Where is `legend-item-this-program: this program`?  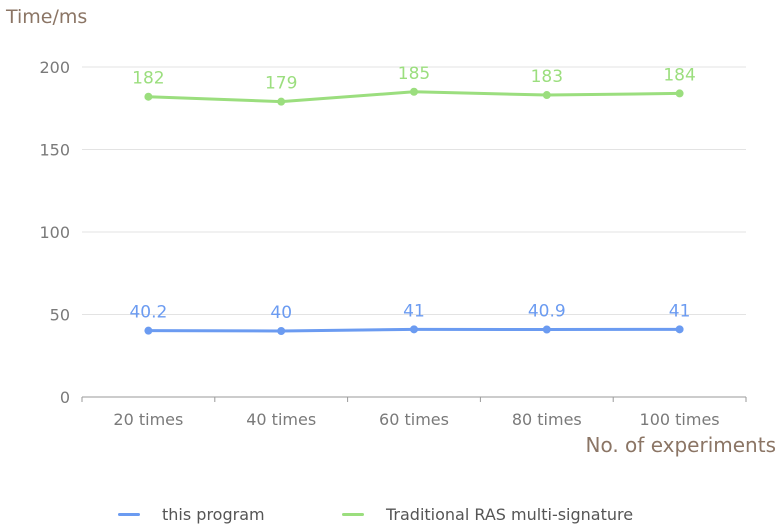
legend-item-this-program: this program is located at coordinates (191, 514).